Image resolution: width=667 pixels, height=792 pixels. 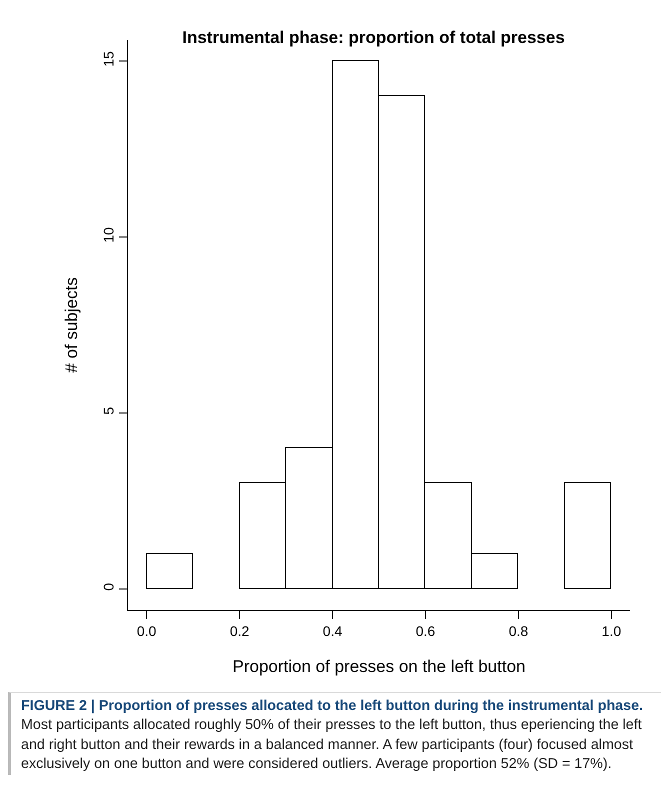 I want to click on x-axis-title: Proportion of presses on the left button, so click(x=379, y=666).